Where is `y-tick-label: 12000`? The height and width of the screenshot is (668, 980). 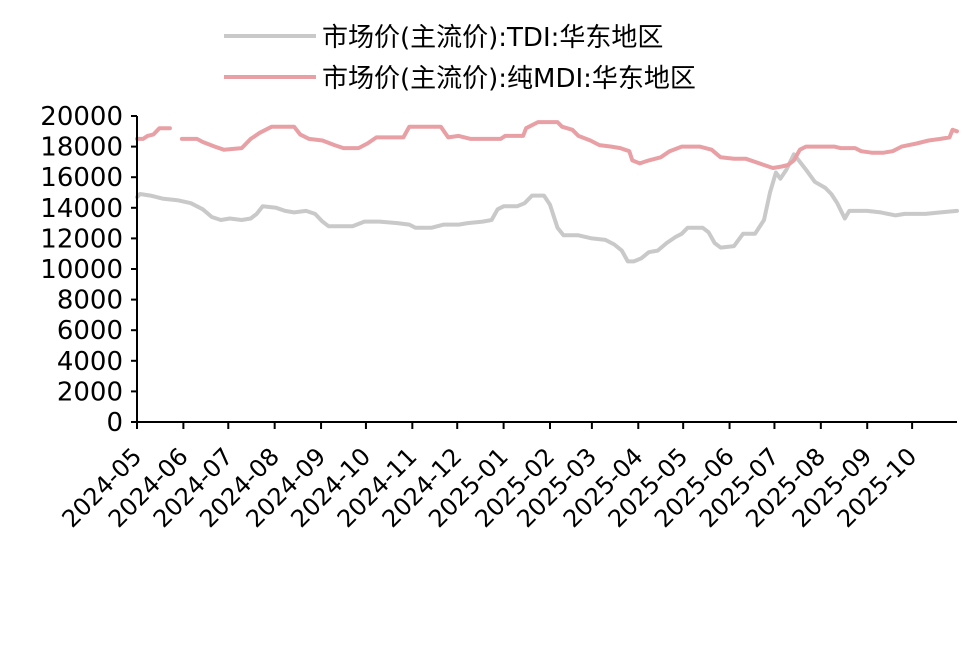 y-tick-label: 12000 is located at coordinates (81, 239).